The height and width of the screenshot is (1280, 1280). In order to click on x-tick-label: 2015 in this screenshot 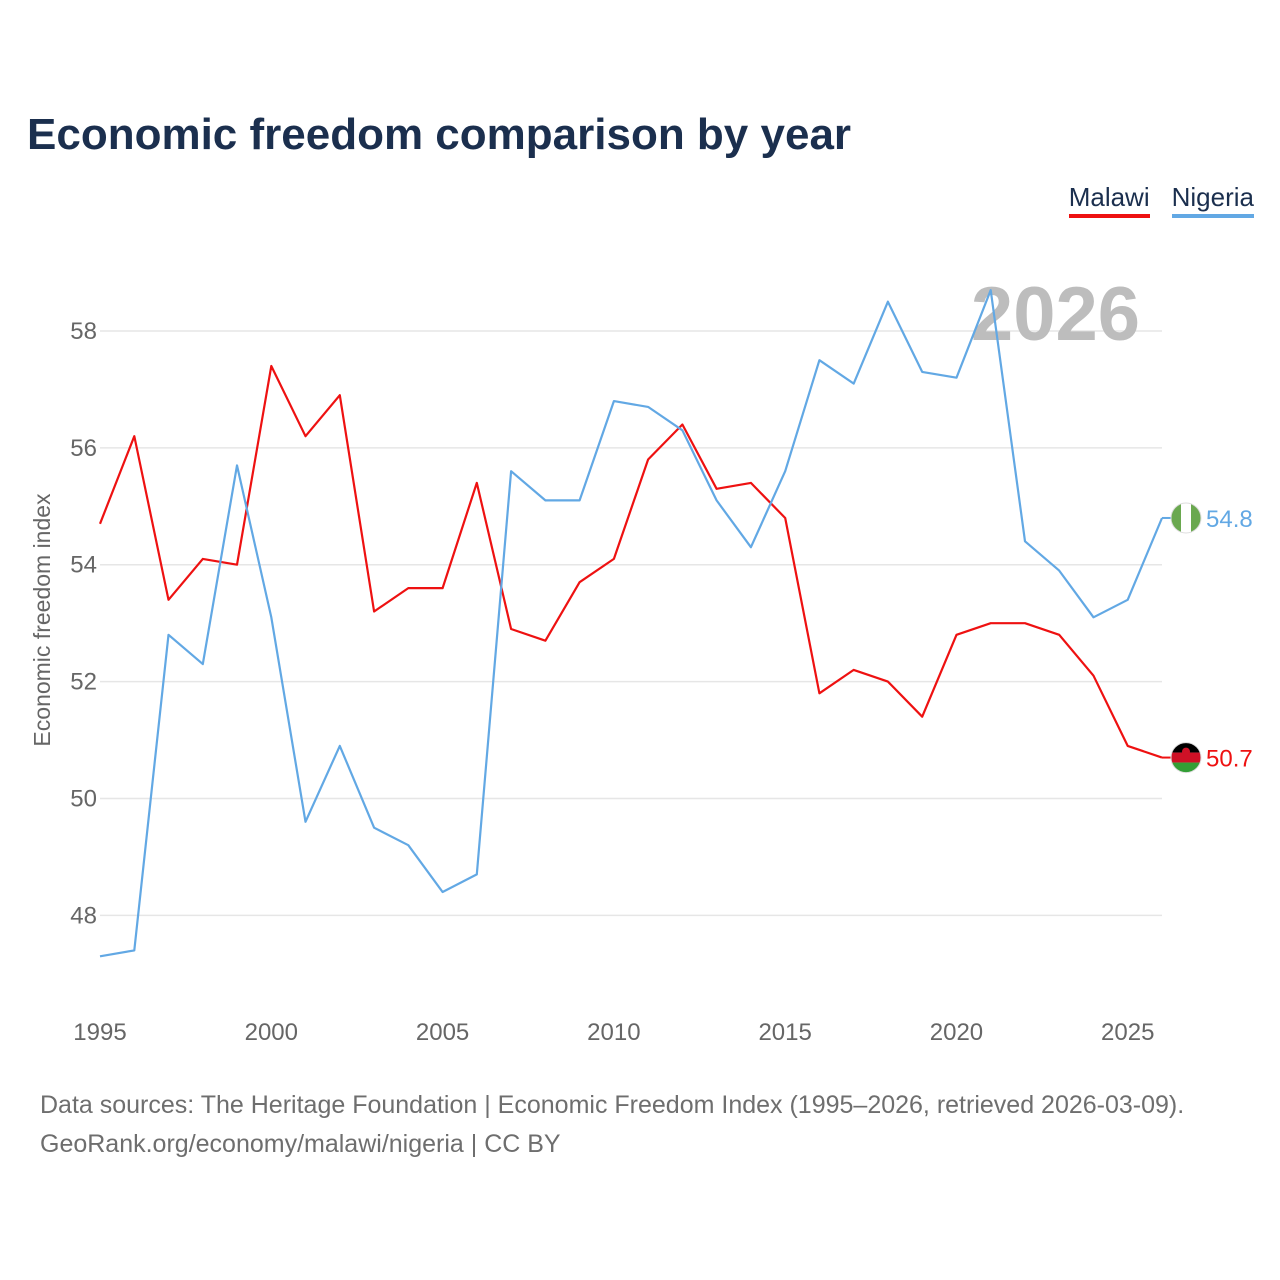, I will do `click(784, 1032)`.